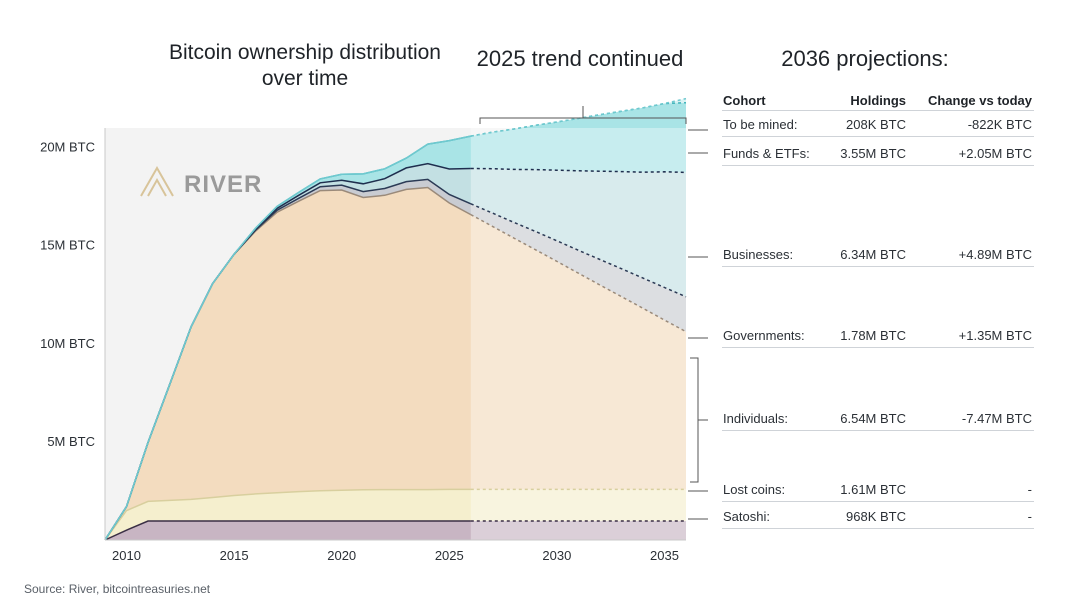 Image resolution: width=1080 pixels, height=608 pixels. Describe the element at coordinates (449, 555) in the screenshot. I see `x-tick-label: 2025` at that location.